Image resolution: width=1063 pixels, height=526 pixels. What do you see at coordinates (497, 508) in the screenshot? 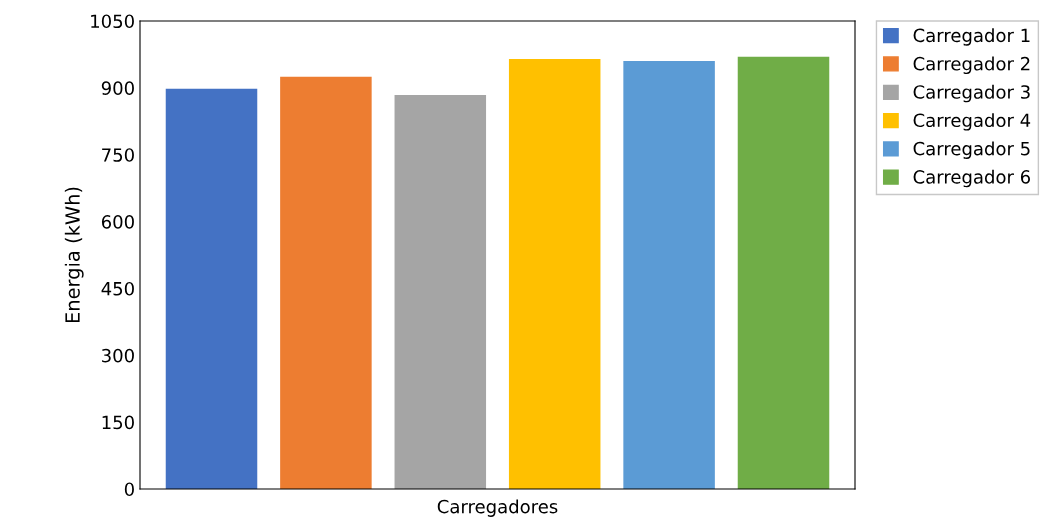
I see `x-axis-title: Carregadores` at bounding box center [497, 508].